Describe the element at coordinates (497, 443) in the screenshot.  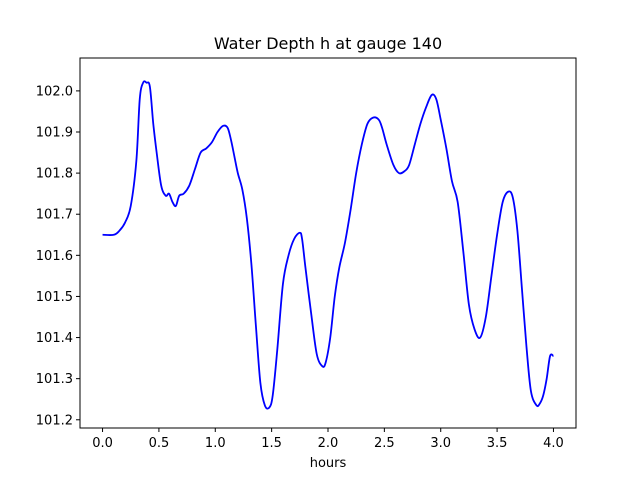
I see `x-tick-label: 3.5` at that location.